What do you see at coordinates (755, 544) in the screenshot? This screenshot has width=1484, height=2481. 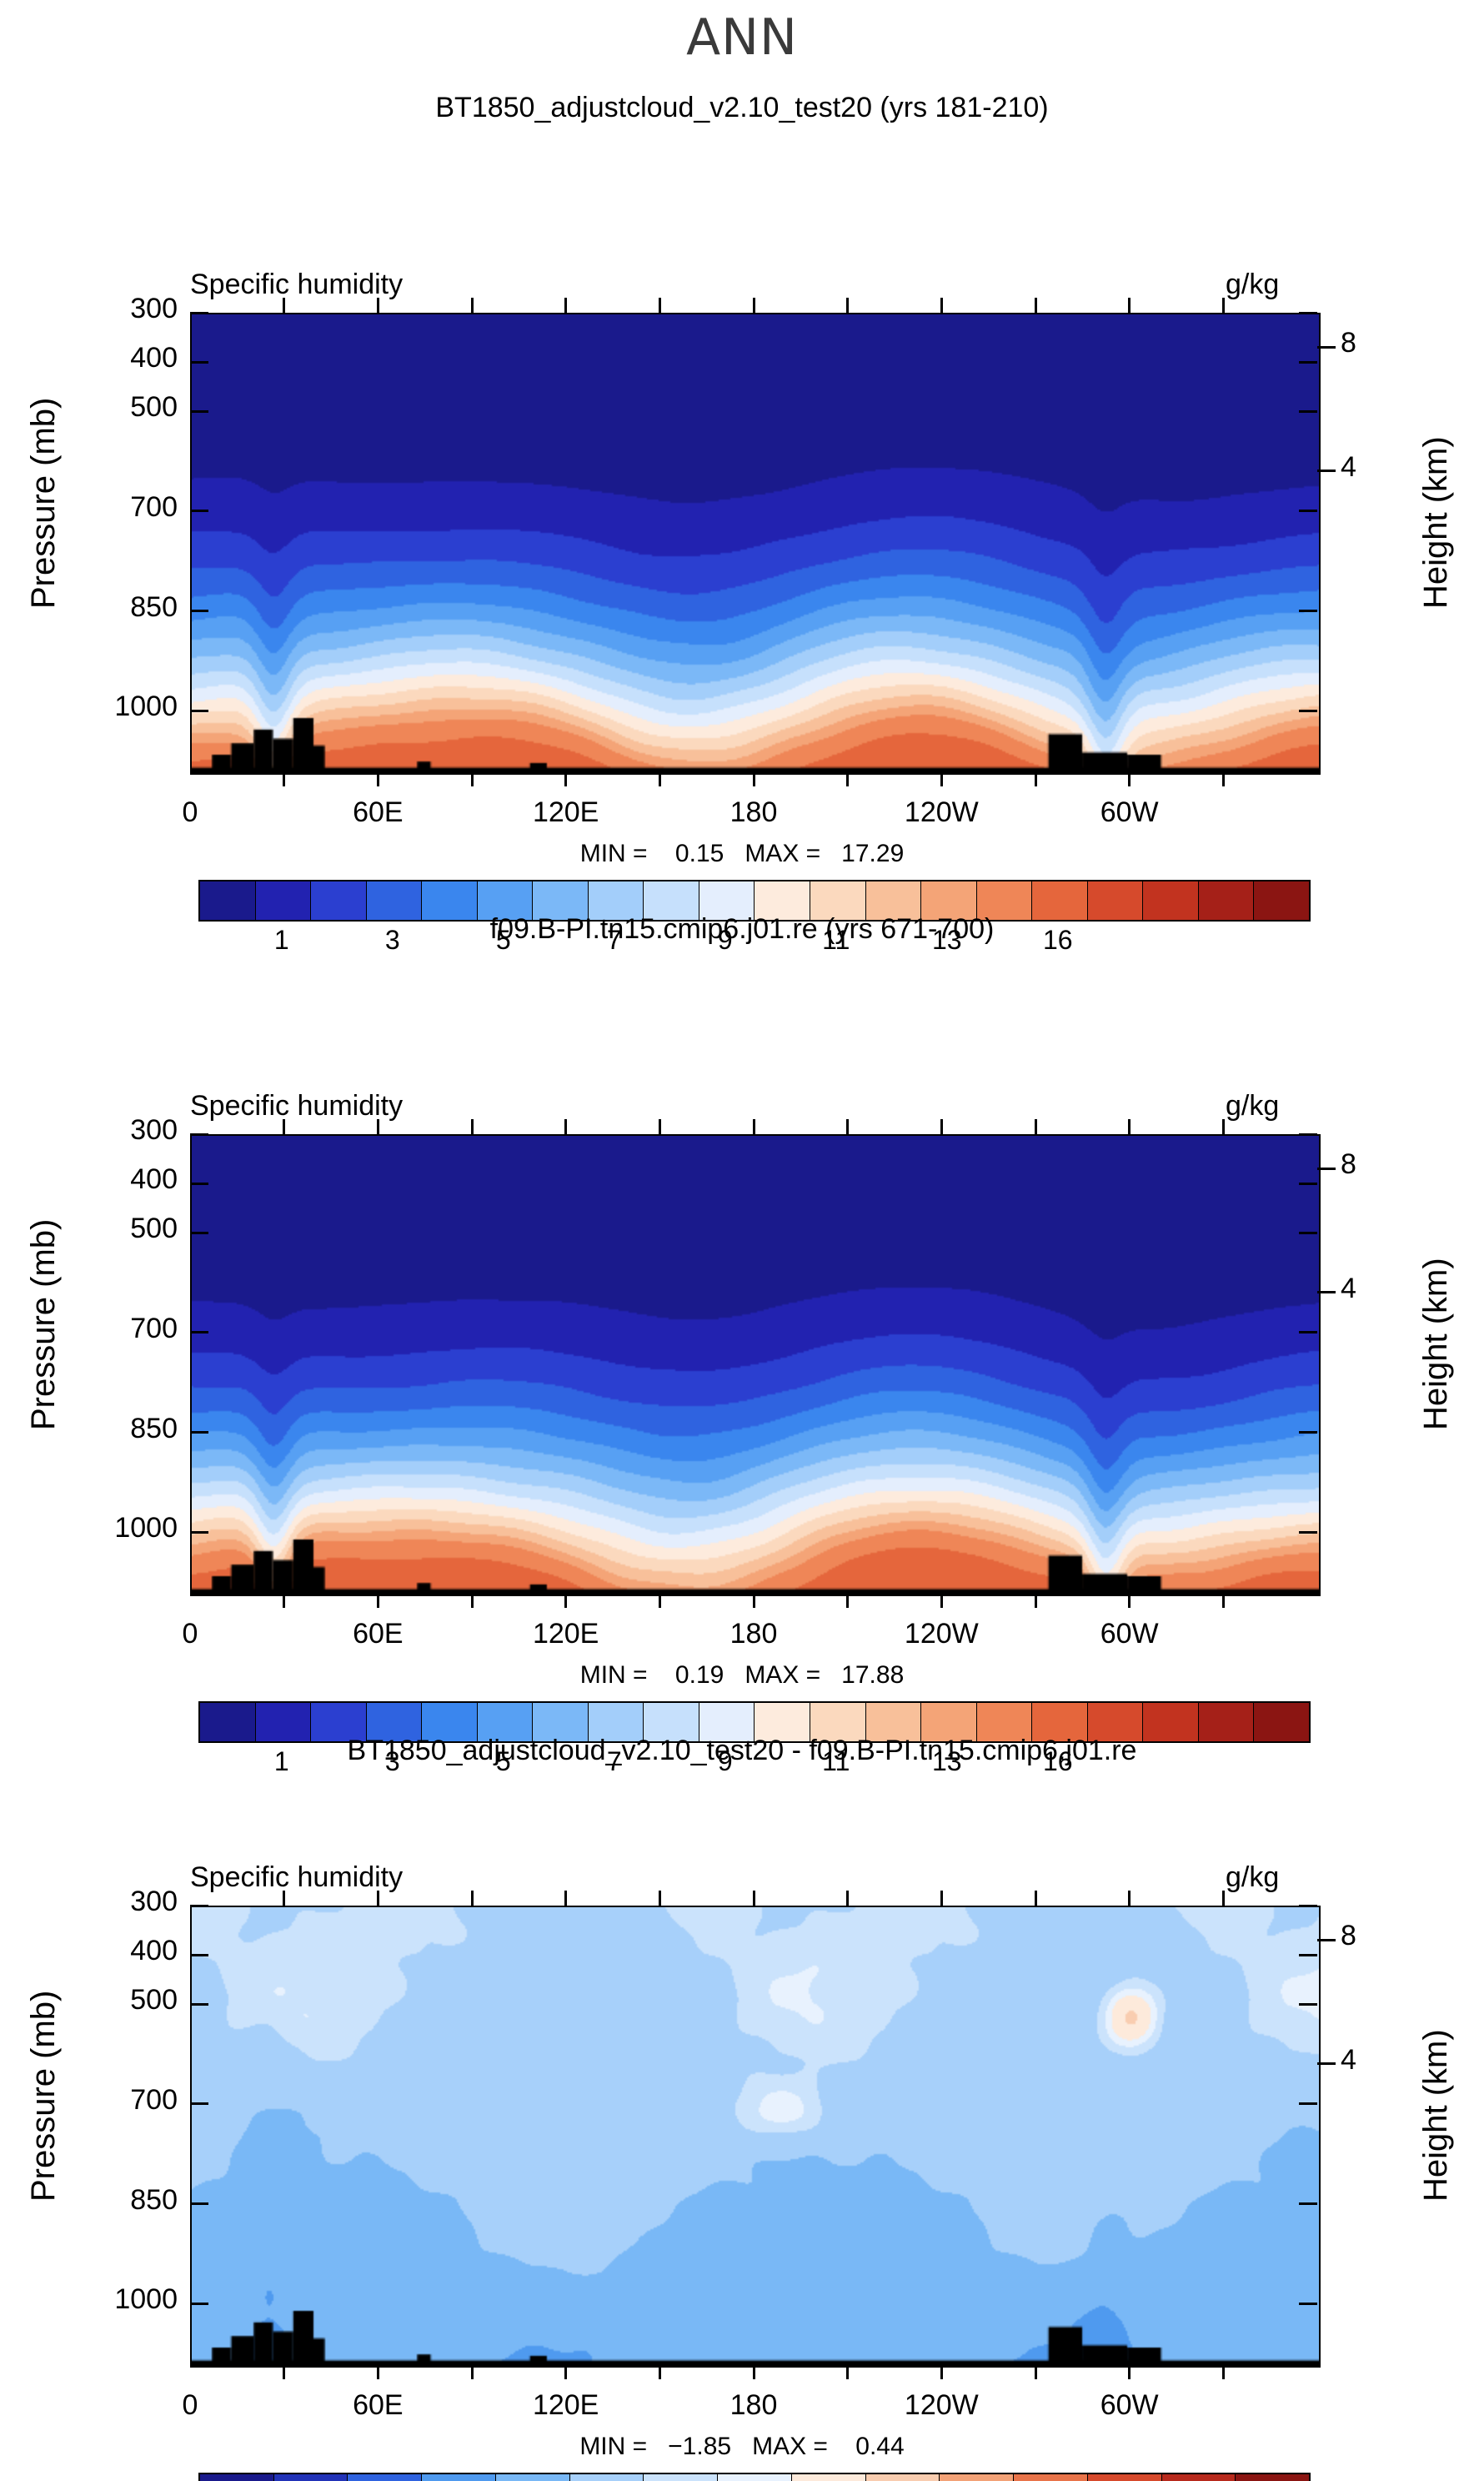 I see `panel-1-plot-area` at bounding box center [755, 544].